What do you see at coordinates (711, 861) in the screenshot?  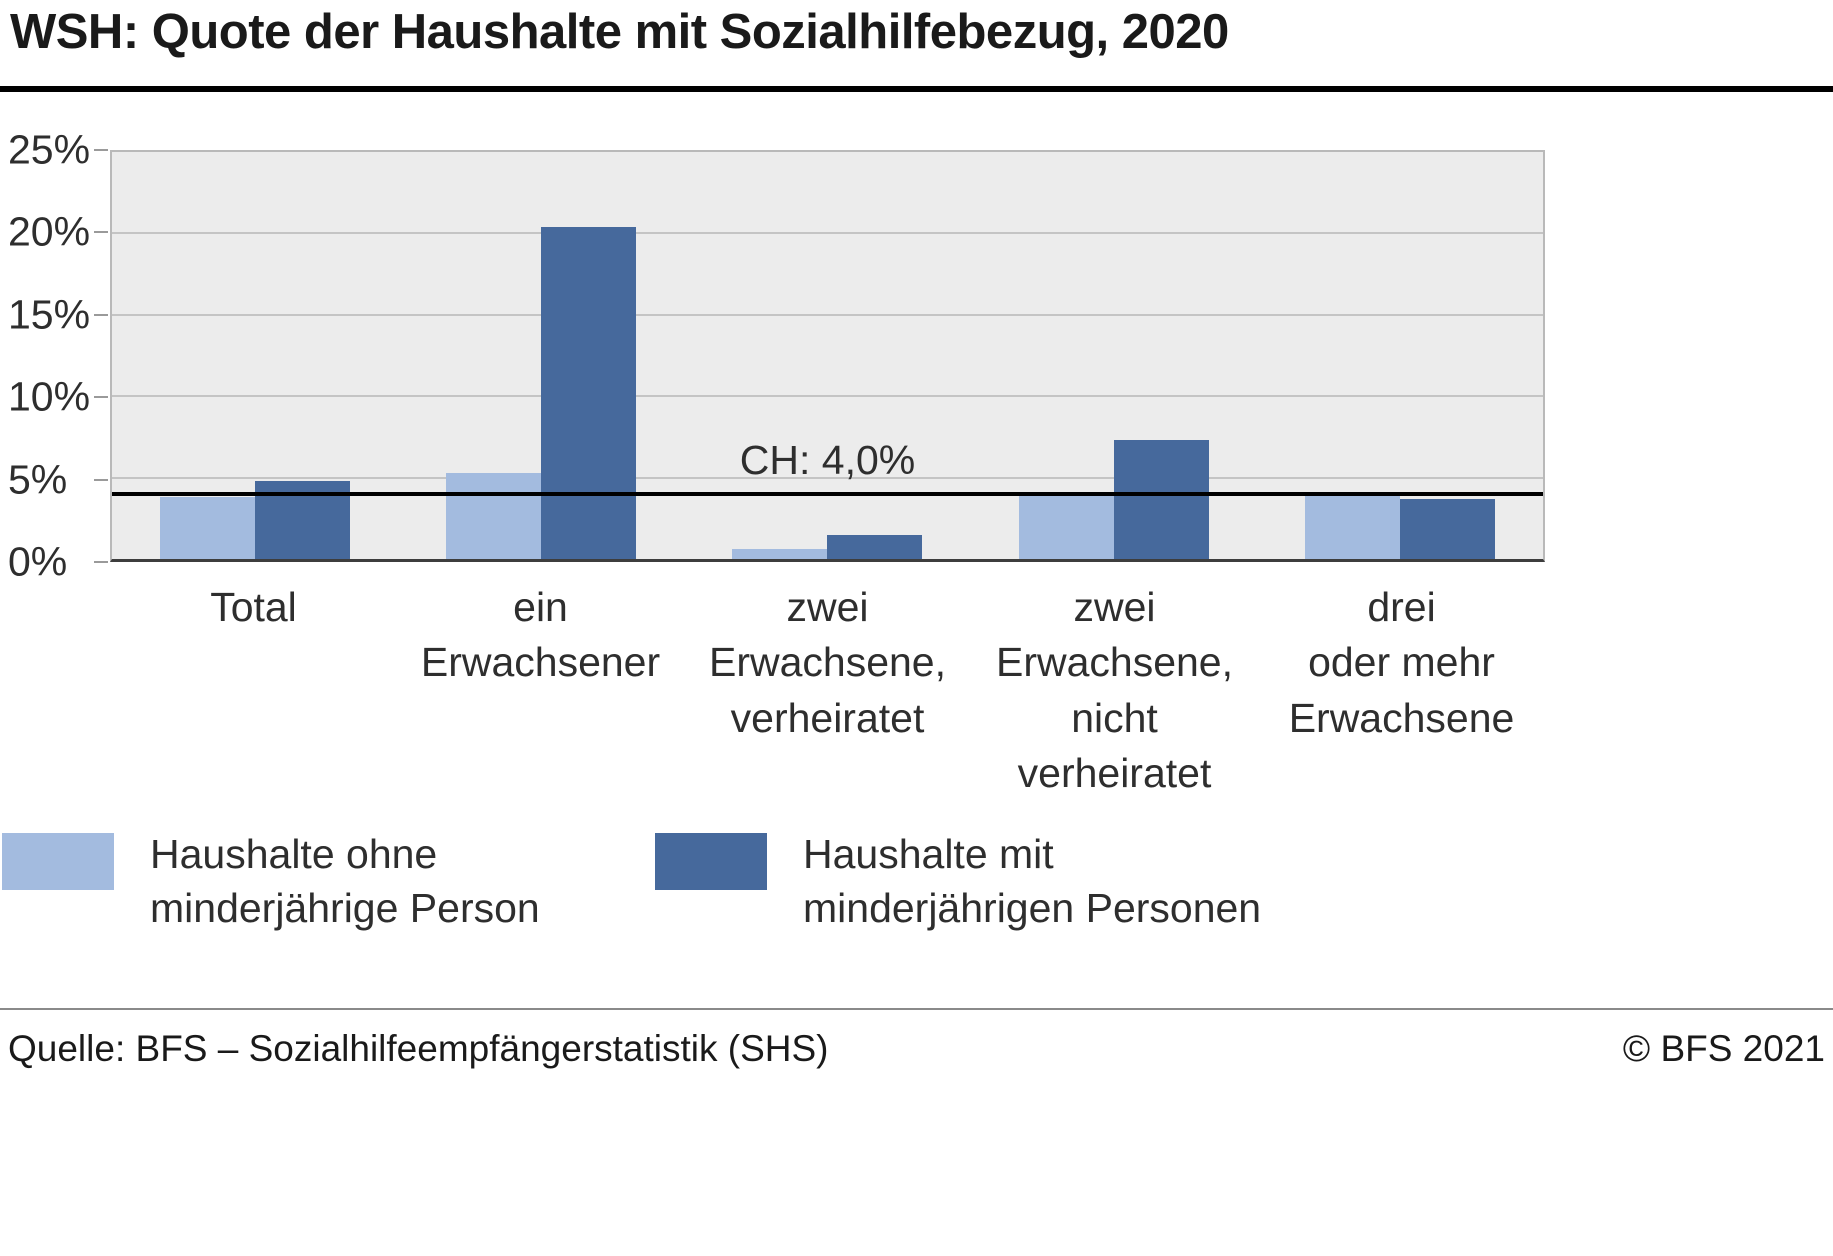 I see `legend-swatch-mit` at bounding box center [711, 861].